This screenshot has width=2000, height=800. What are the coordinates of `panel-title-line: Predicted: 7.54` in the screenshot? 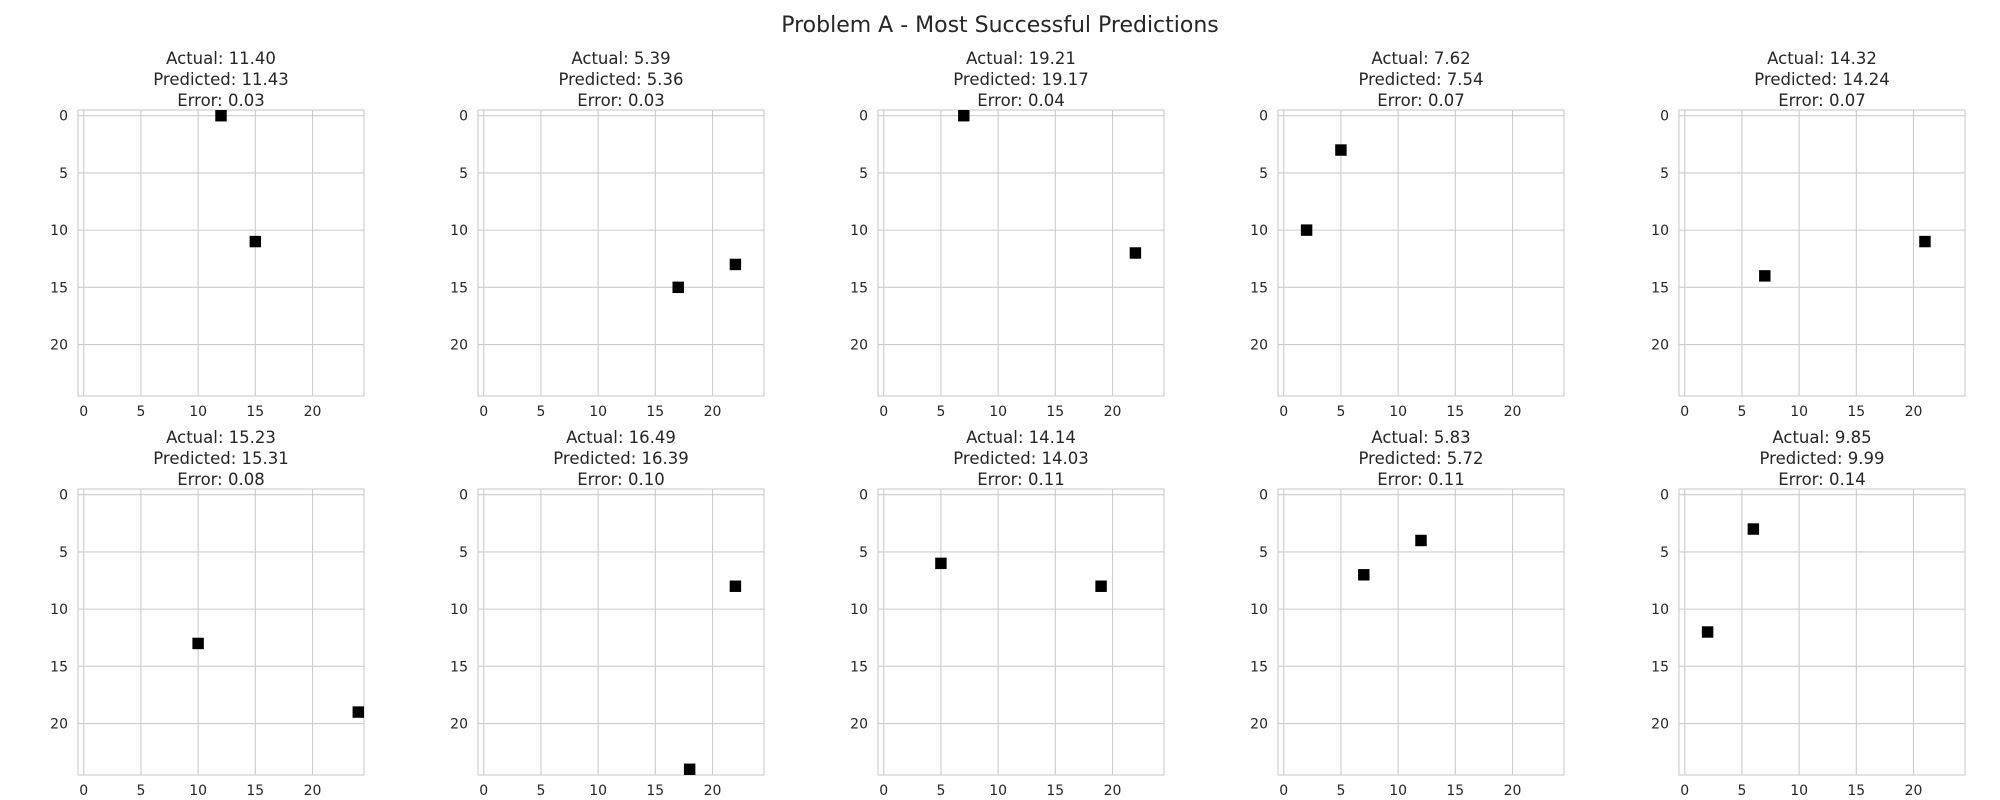 It's located at (1421, 79).